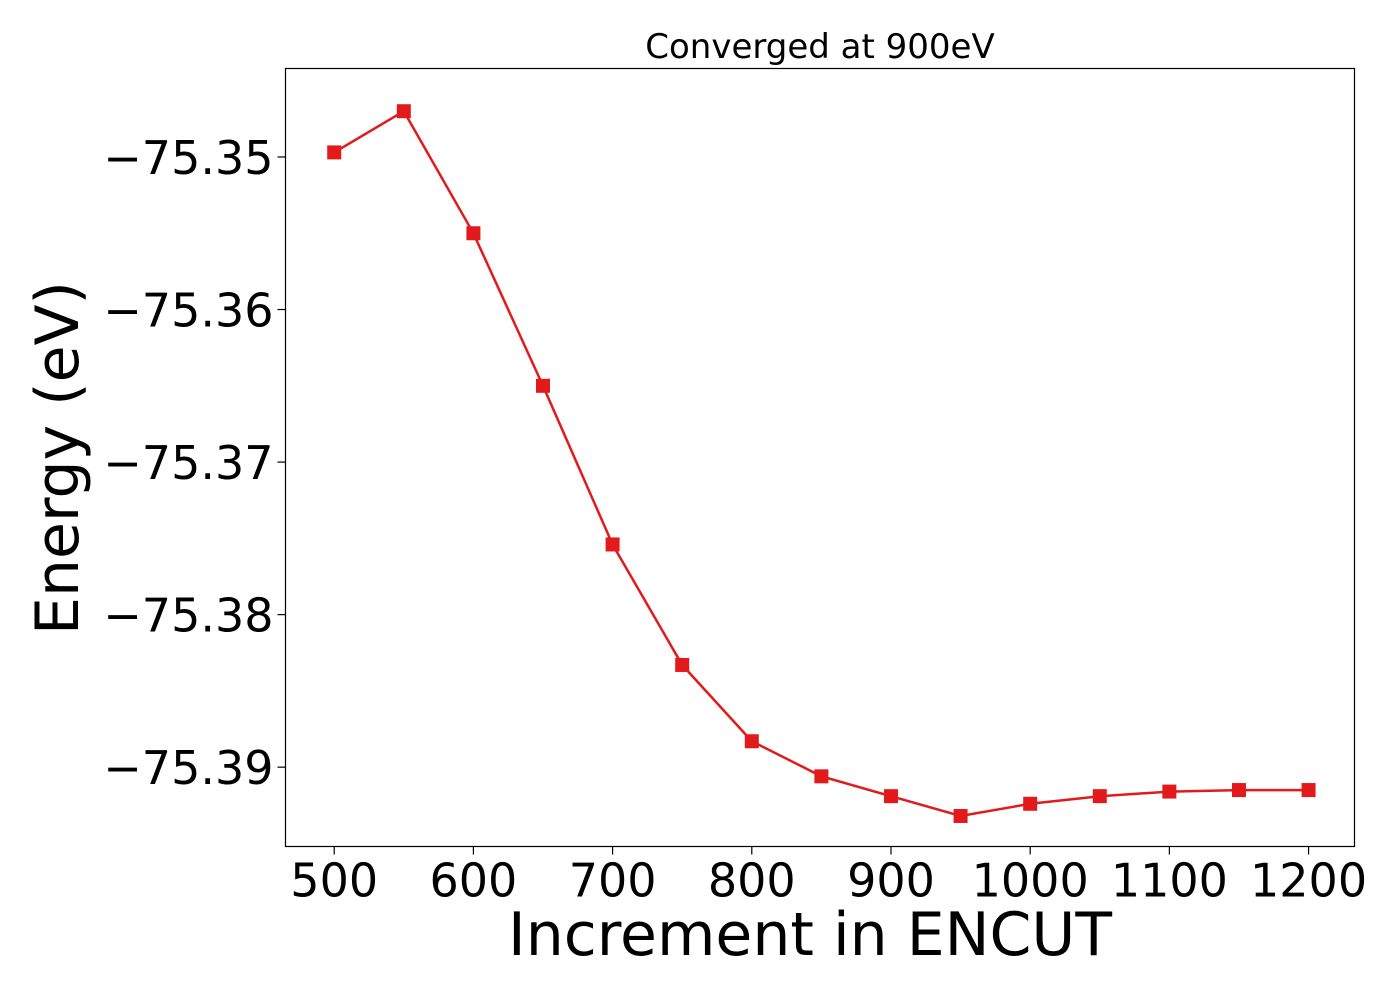 The height and width of the screenshot is (1000, 1400). I want to click on y-tick-label: −75.39, so click(188, 768).